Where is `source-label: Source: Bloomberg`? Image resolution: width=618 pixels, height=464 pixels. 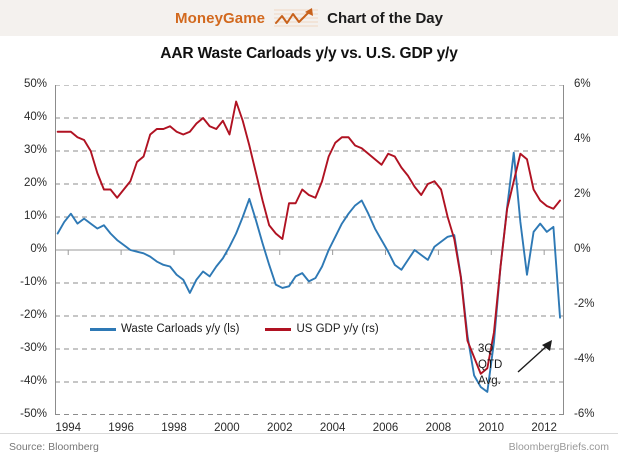 source-label: Source: Bloomberg is located at coordinates (54, 447).